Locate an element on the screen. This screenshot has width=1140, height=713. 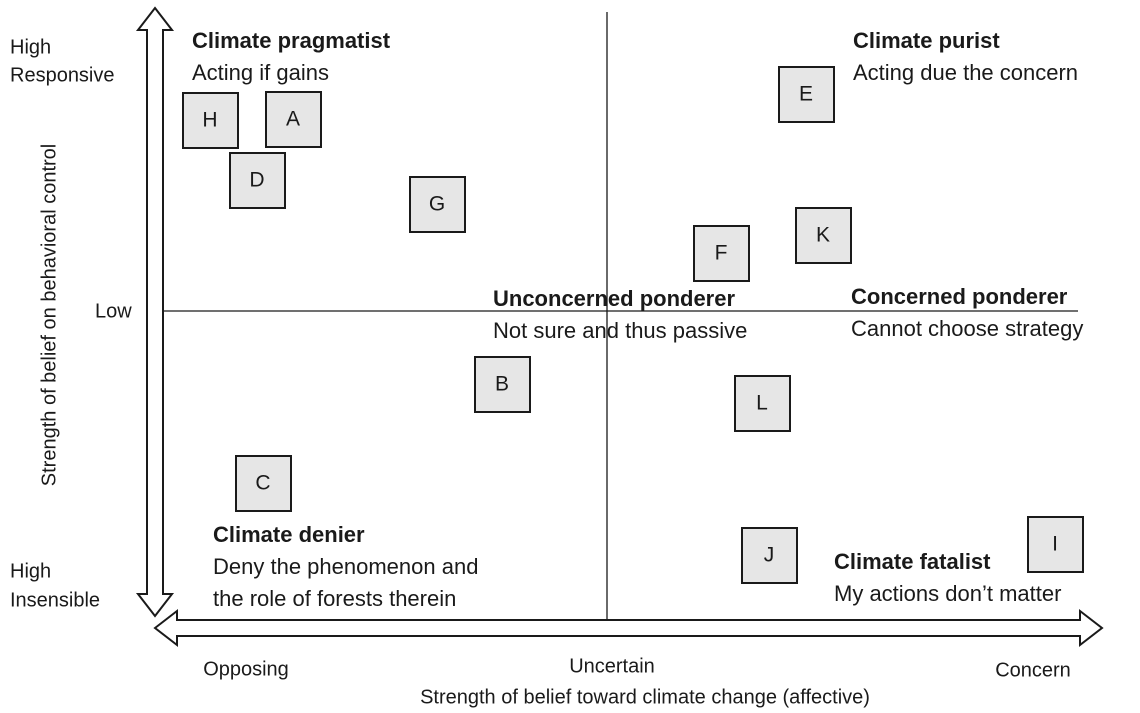
quadrant-title: Climate denier is located at coordinates (289, 534).